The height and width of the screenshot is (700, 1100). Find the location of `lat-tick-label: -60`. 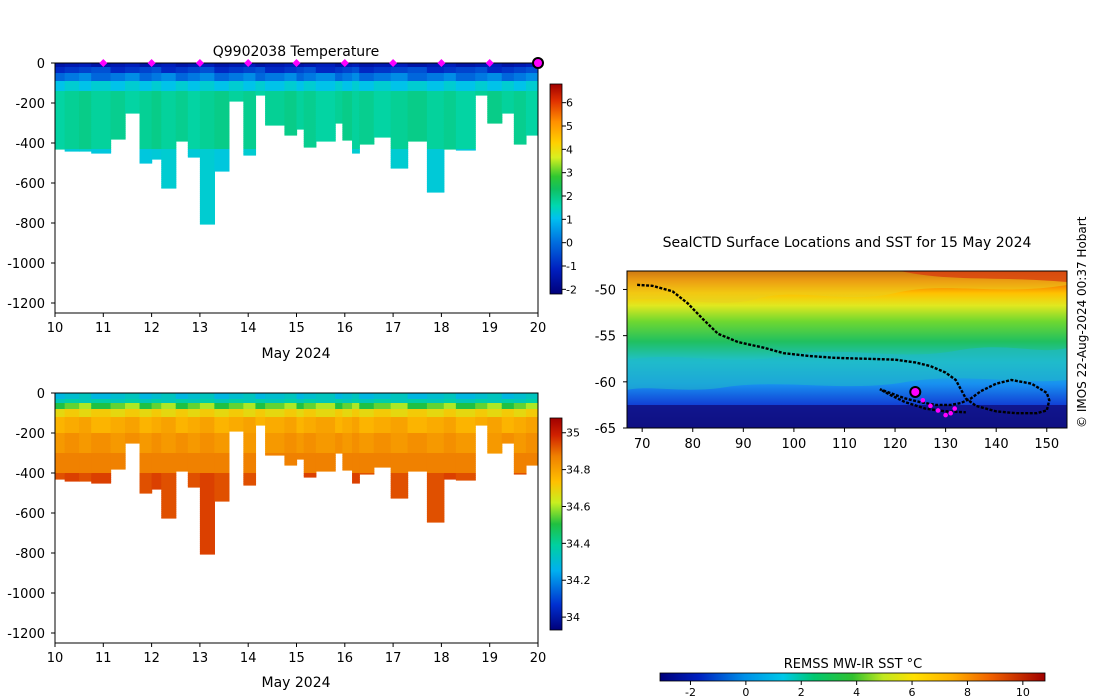

lat-tick-label: -60 is located at coordinates (605, 383).